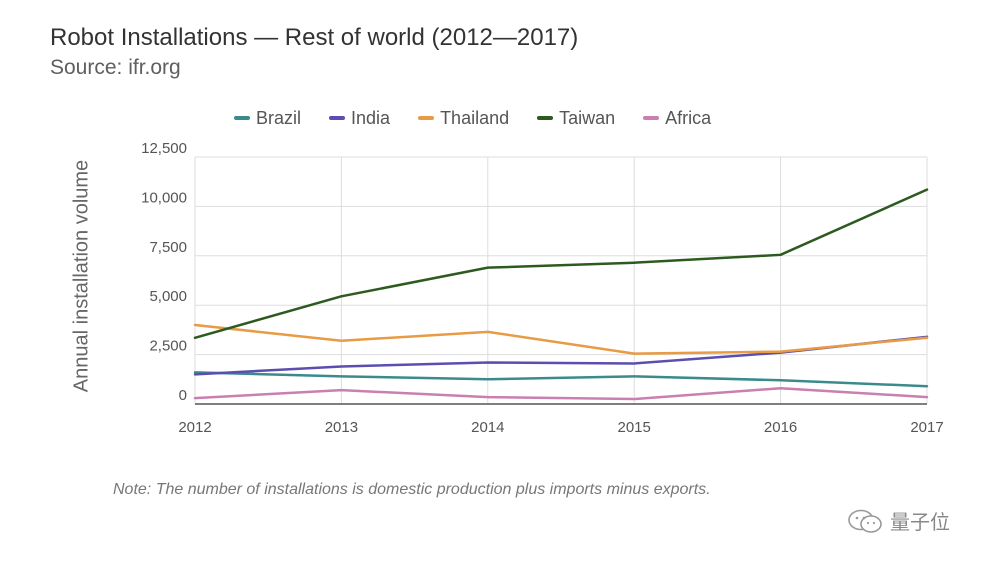  I want to click on y-tick-label: 10,000, so click(164, 197).